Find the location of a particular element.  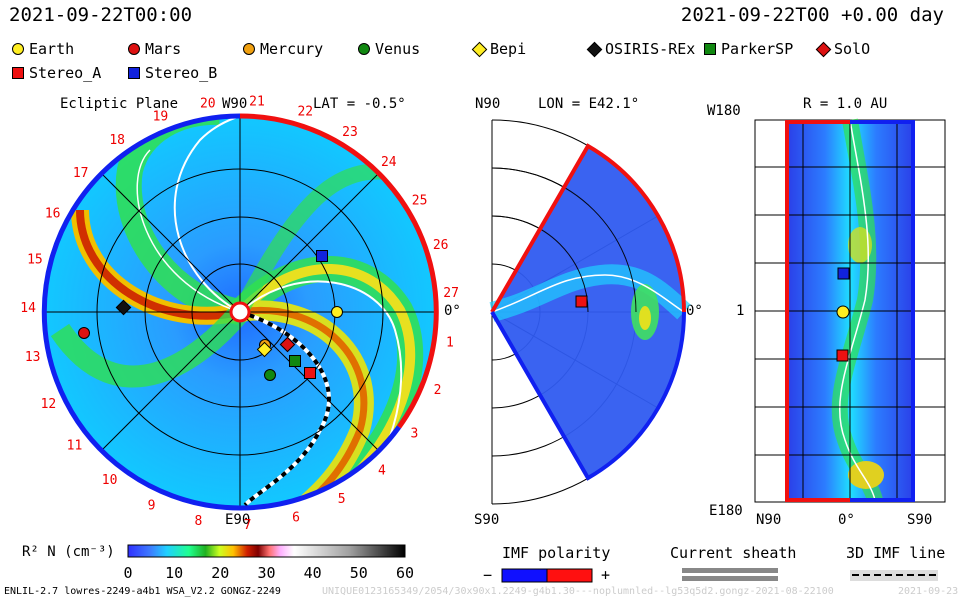

stereo-a-marker-radial is located at coordinates (842, 355).